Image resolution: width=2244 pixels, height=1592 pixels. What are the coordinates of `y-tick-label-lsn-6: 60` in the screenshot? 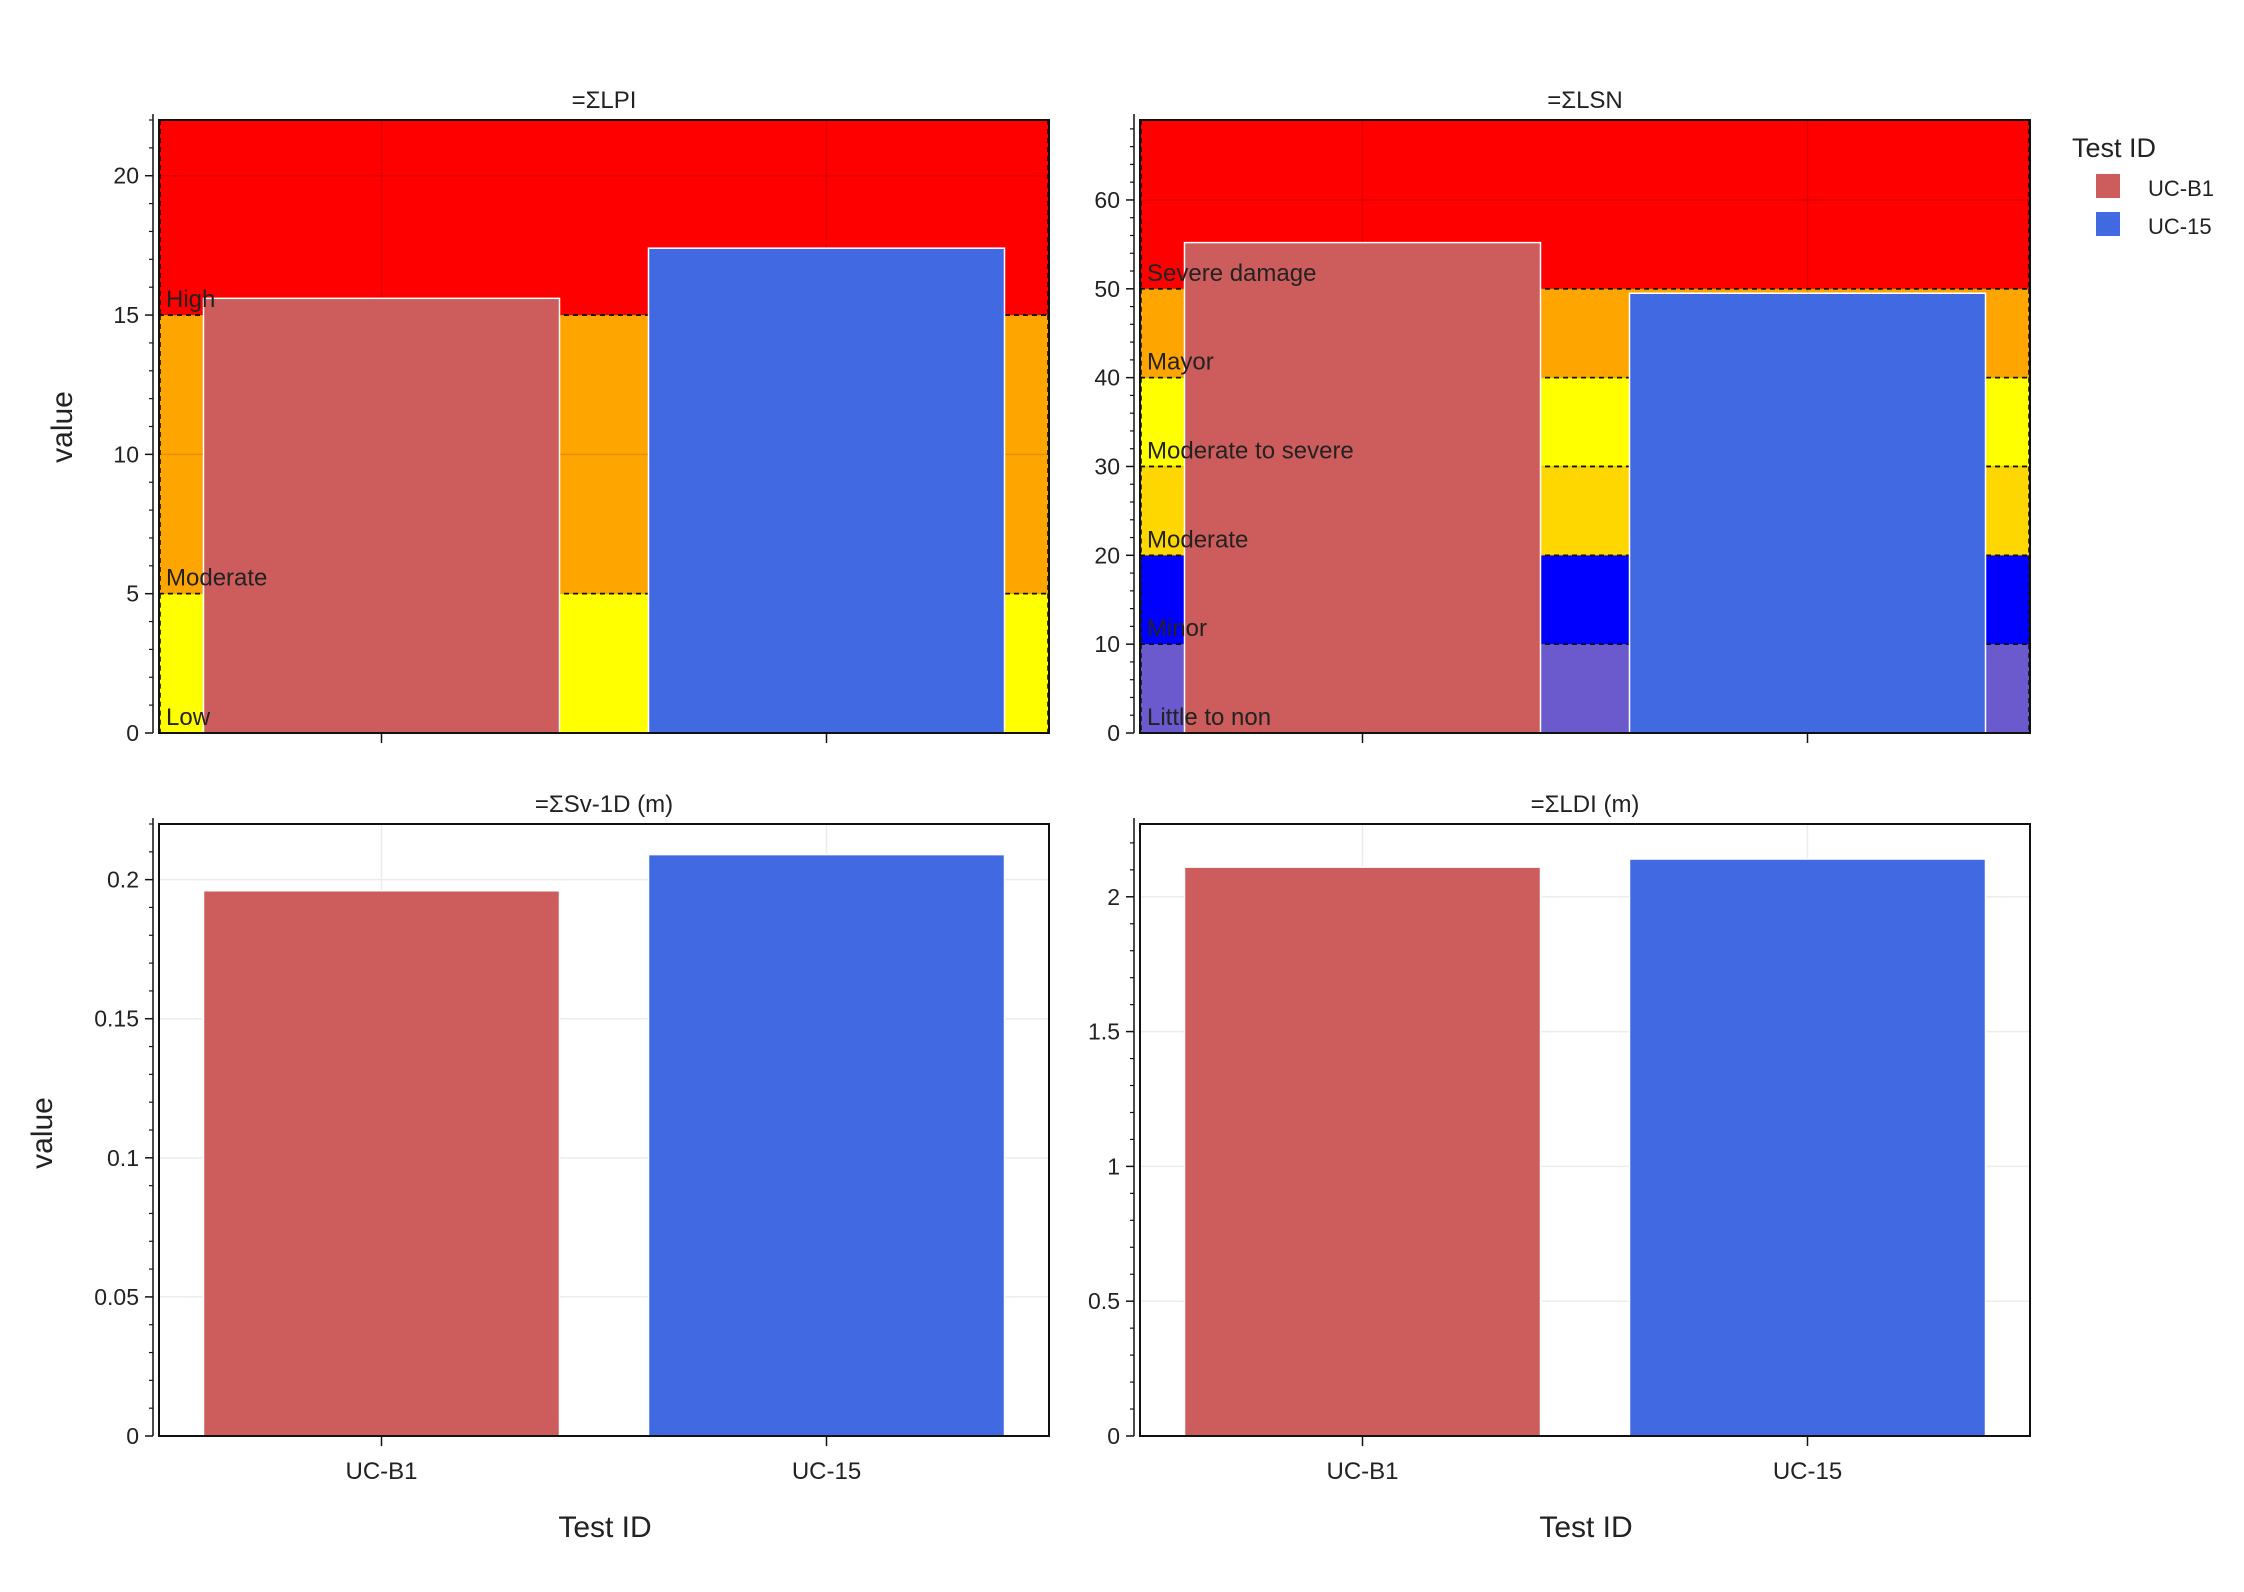 It's located at (1107, 200).